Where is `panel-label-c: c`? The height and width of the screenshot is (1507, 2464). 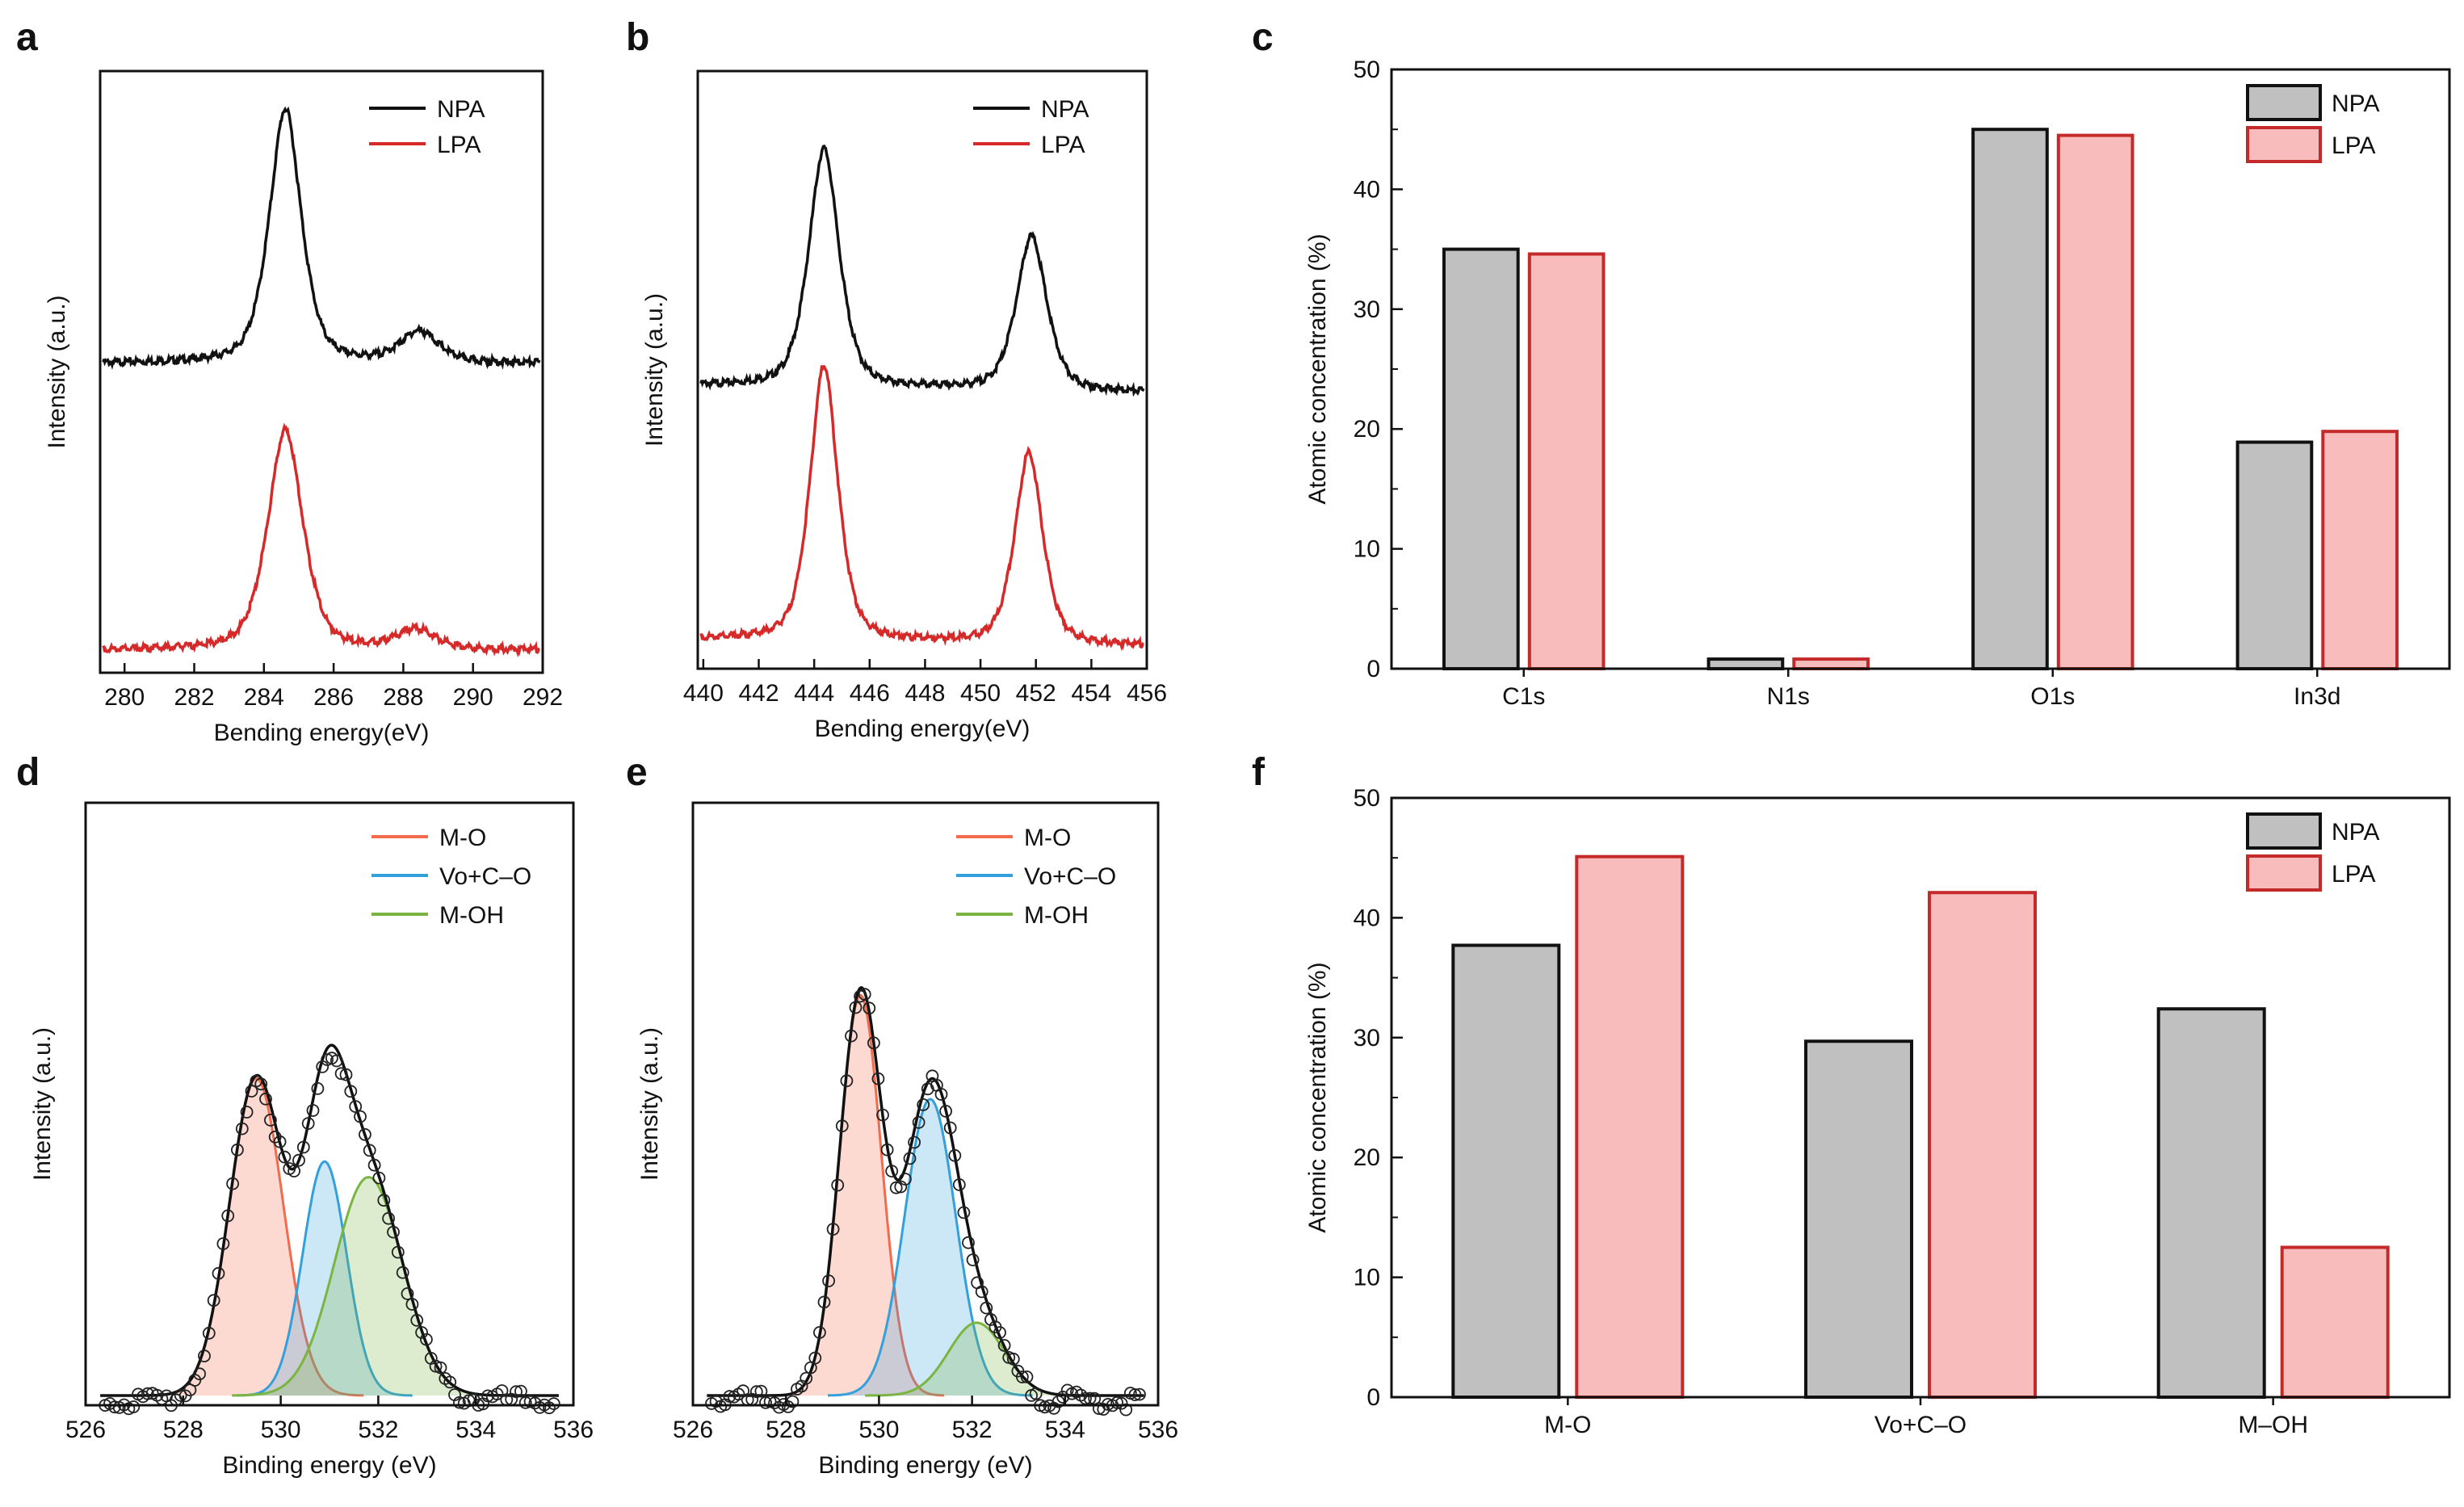 panel-label-c: c is located at coordinates (1263, 37).